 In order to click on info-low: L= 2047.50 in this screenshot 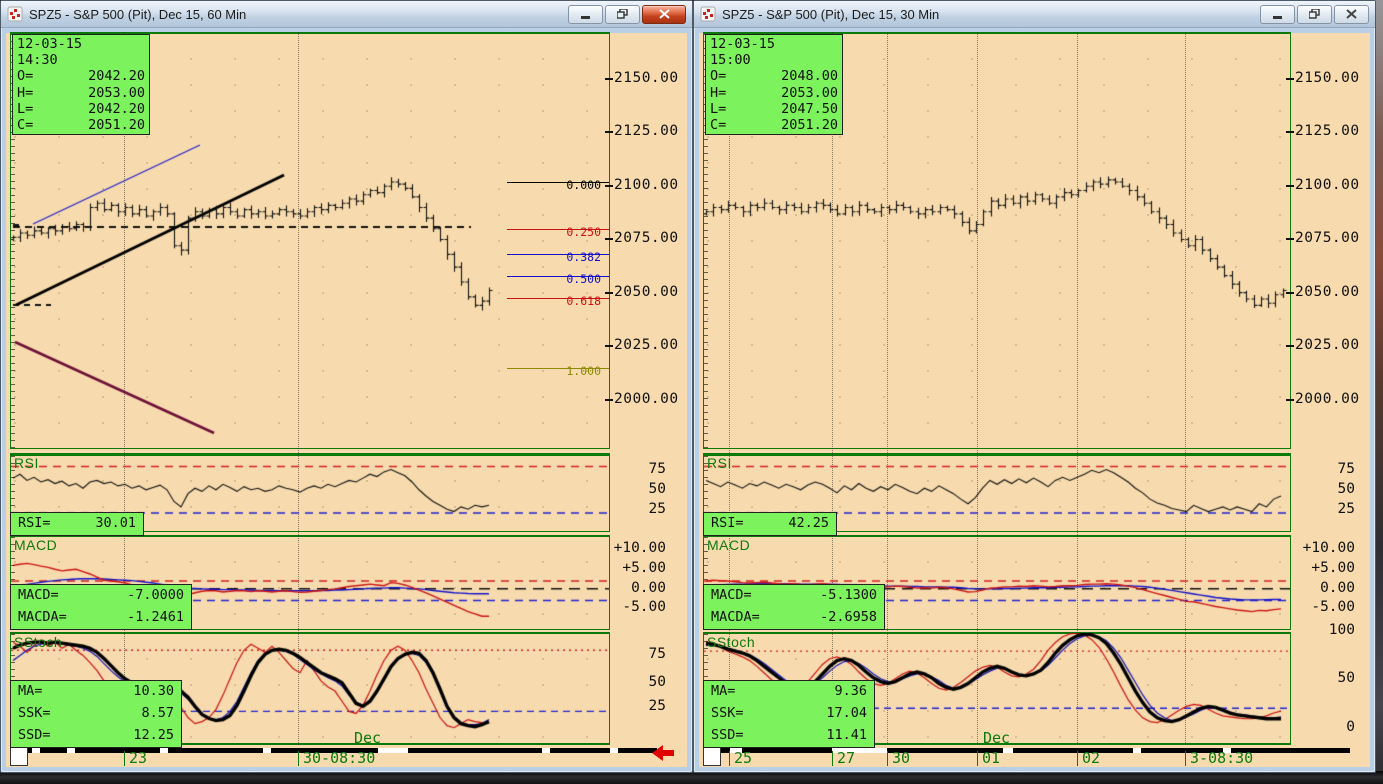, I will do `click(774, 108)`.